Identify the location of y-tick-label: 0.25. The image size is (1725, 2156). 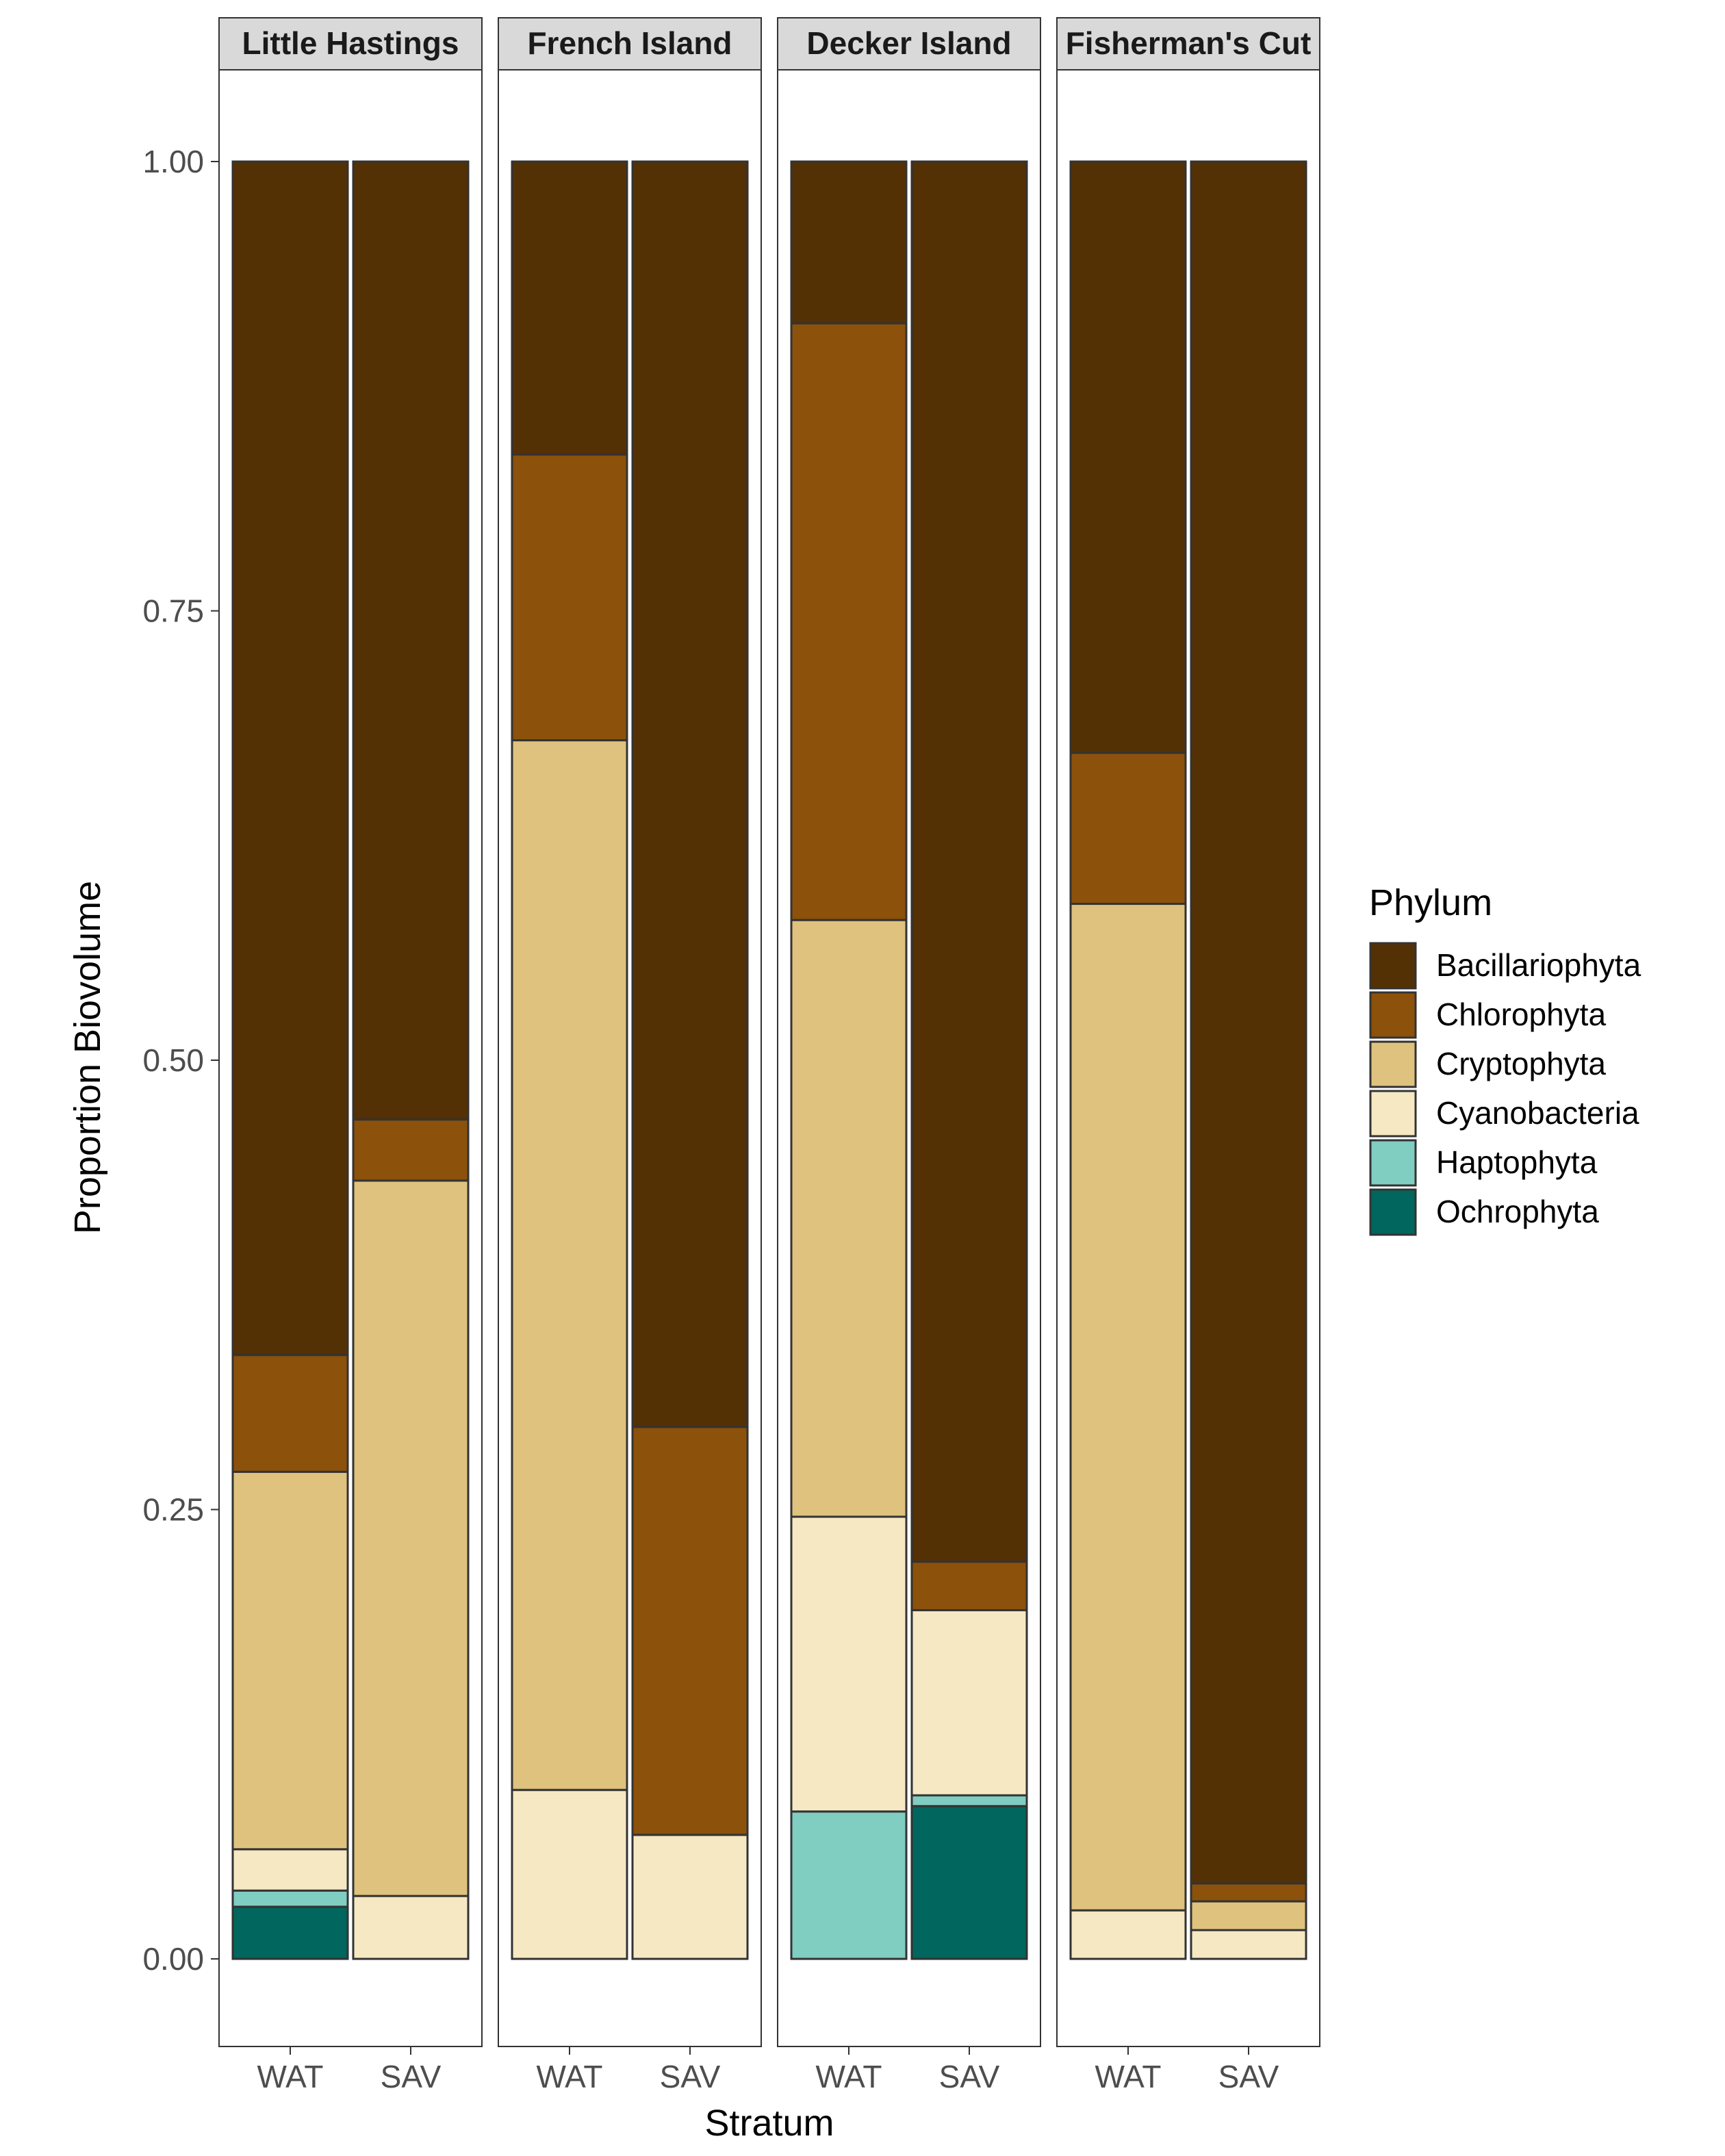
(173, 1510).